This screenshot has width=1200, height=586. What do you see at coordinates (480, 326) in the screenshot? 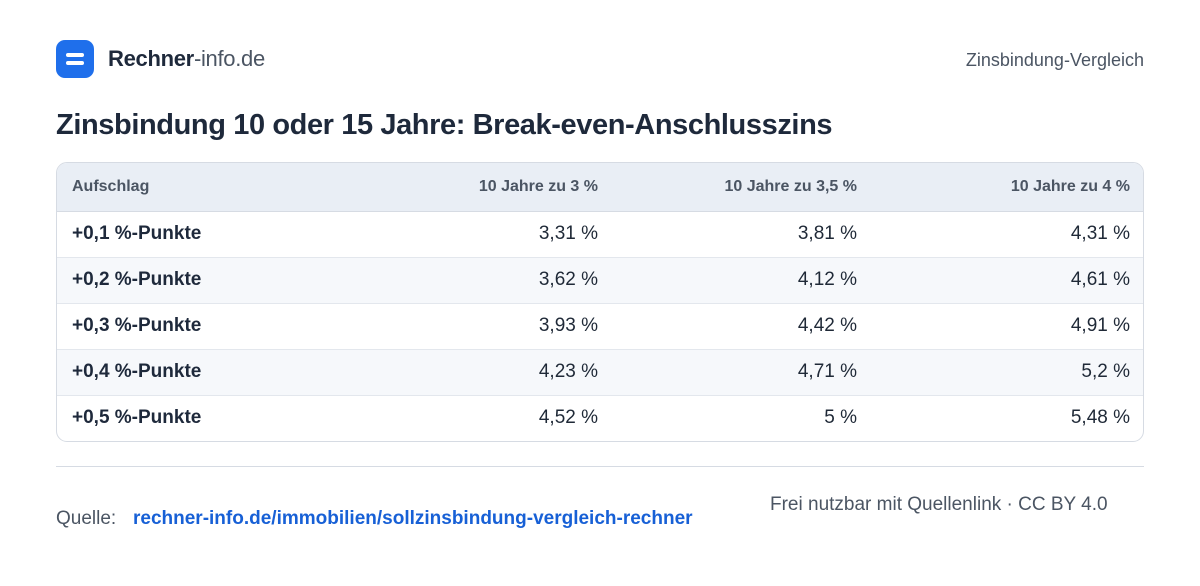
I see `table-cell: 3,93 %` at bounding box center [480, 326].